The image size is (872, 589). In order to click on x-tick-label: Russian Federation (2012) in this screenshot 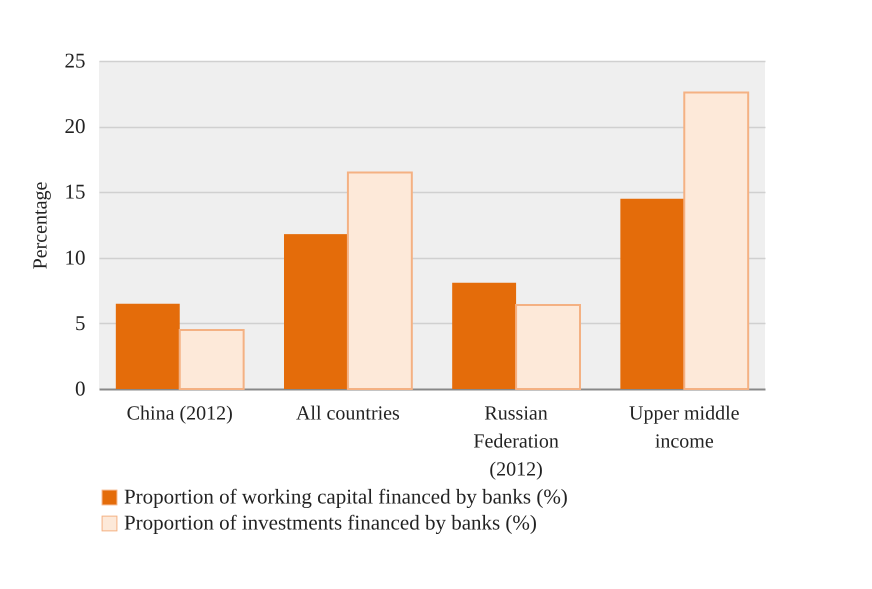, I will do `click(516, 441)`.